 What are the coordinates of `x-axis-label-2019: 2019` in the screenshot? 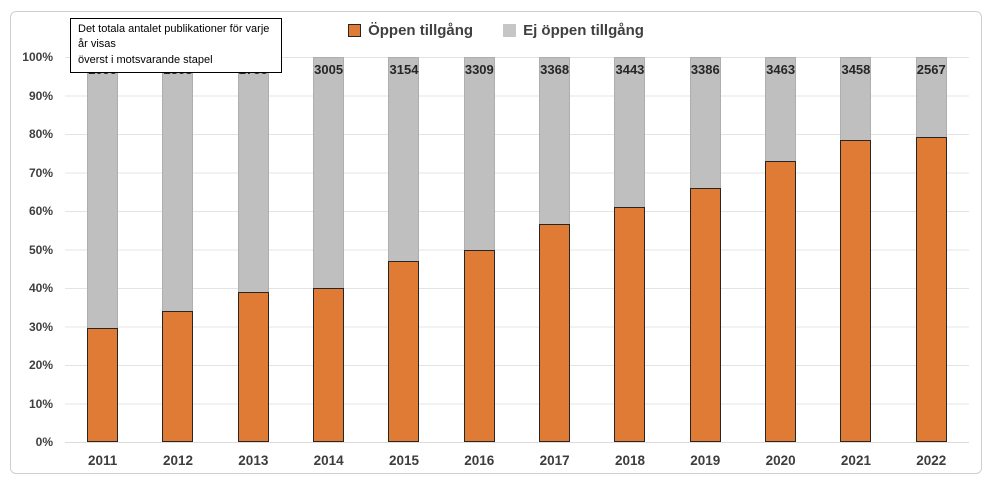 It's located at (705, 460).